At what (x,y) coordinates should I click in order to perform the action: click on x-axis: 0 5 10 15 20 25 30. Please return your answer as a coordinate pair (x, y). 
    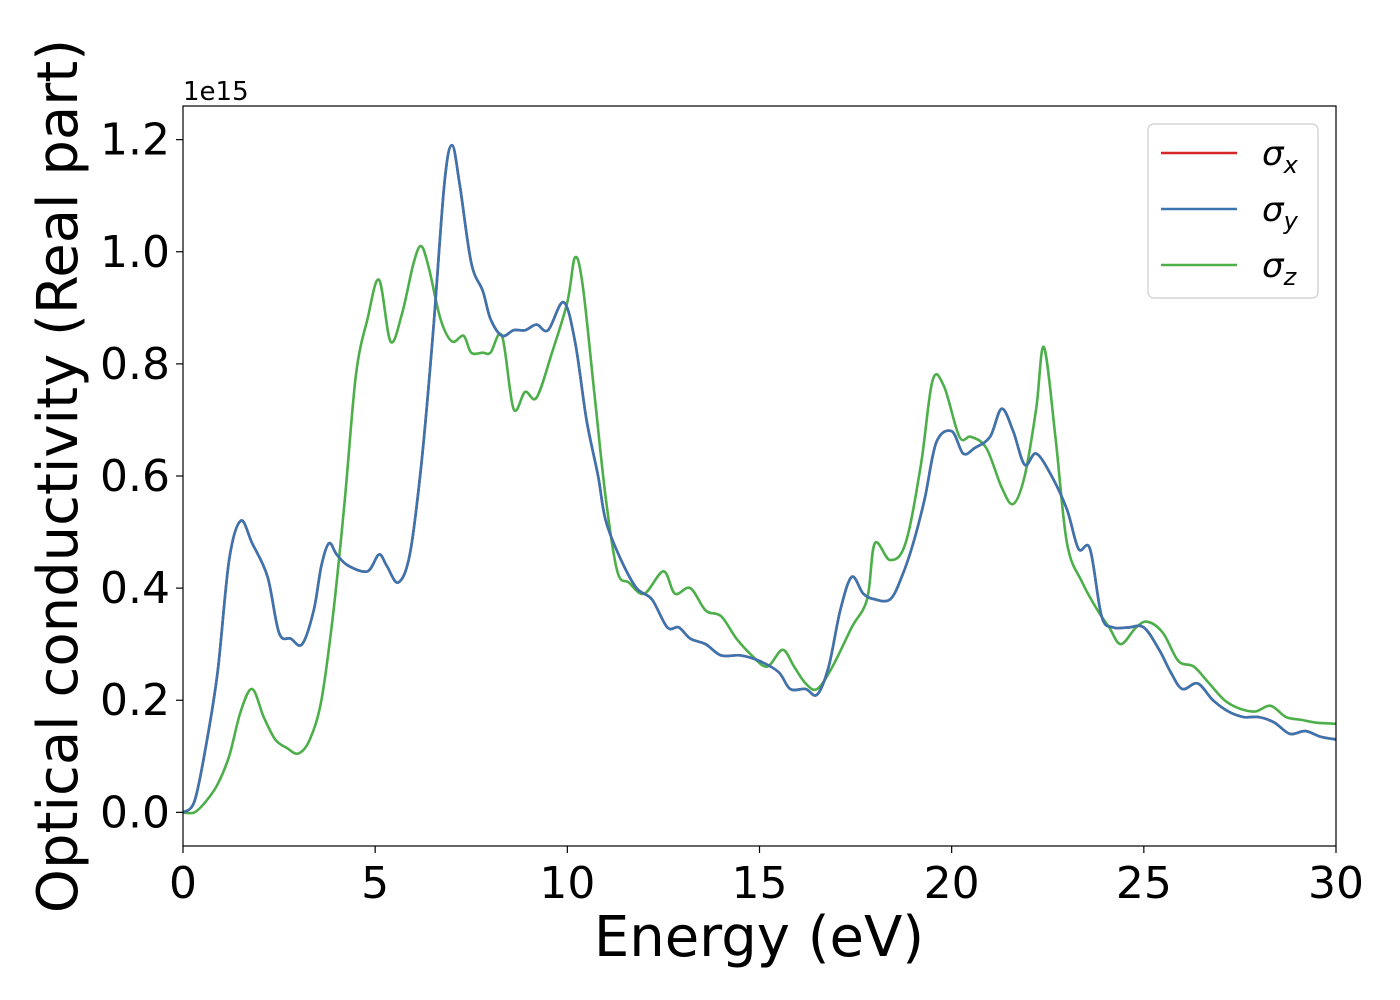
    Looking at the image, I should click on (766, 877).